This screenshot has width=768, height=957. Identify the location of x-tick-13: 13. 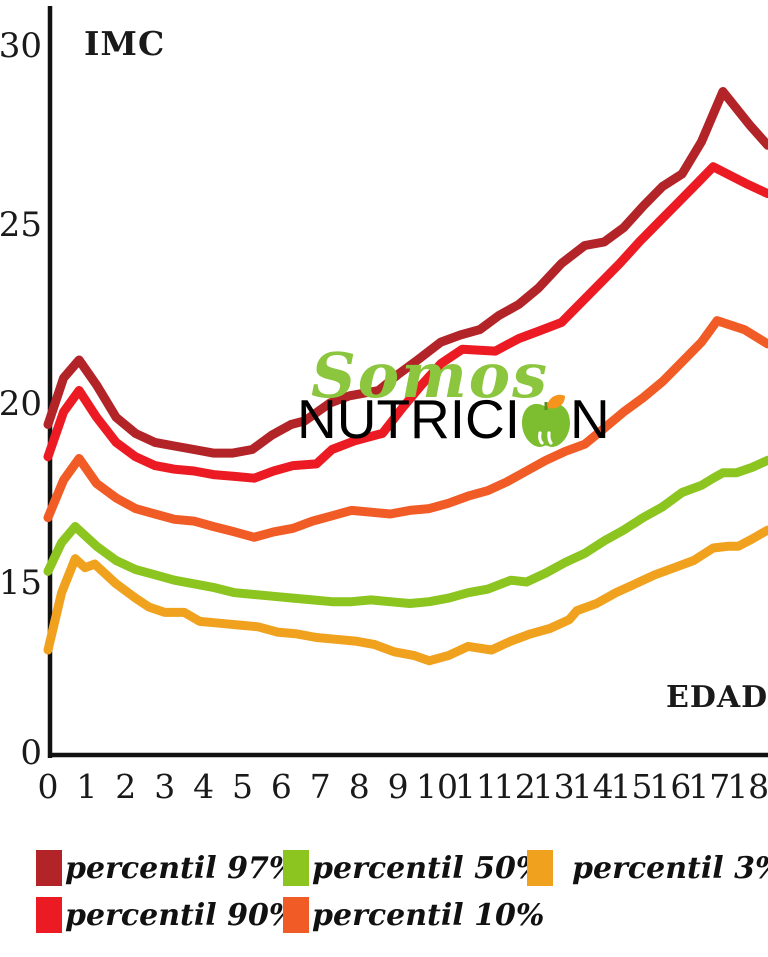
(554, 786).